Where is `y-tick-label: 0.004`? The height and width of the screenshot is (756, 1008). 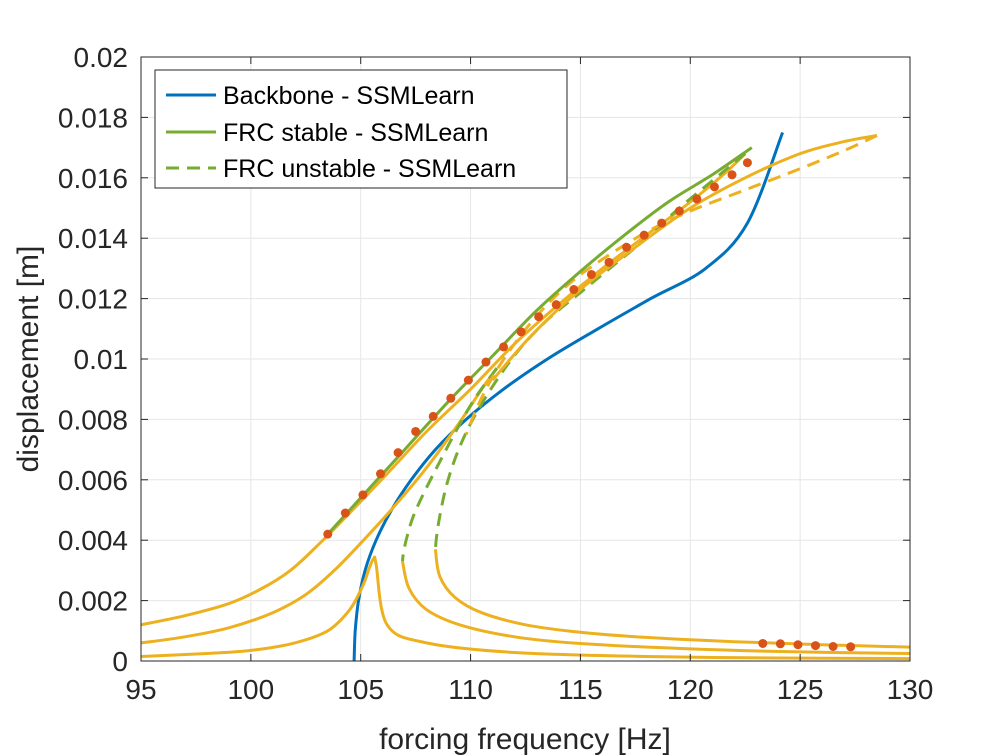 y-tick-label: 0.004 is located at coordinates (93, 540).